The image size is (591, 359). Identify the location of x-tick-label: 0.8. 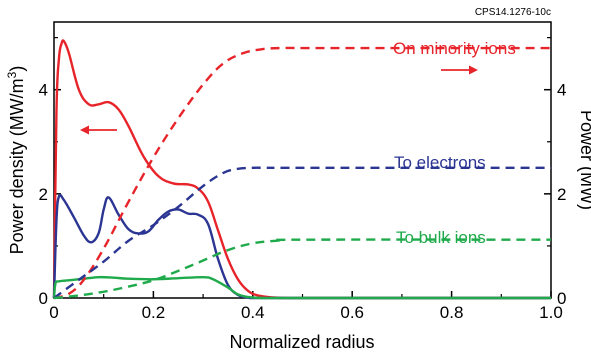
(452, 312).